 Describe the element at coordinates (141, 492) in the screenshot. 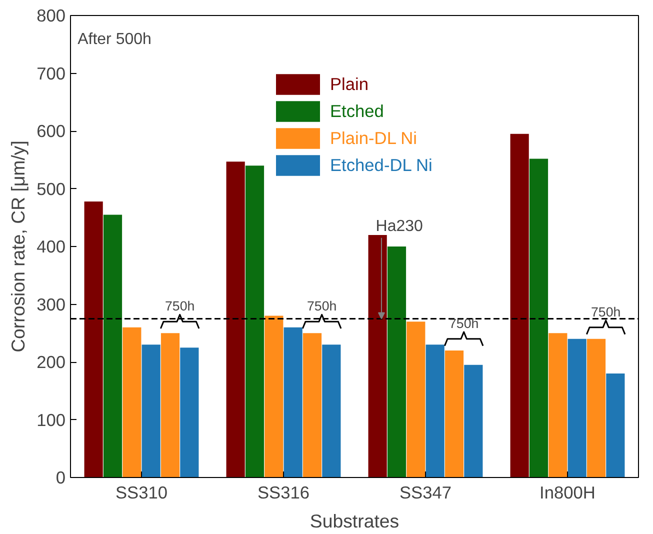

I see `x-tick-label: SS310` at that location.